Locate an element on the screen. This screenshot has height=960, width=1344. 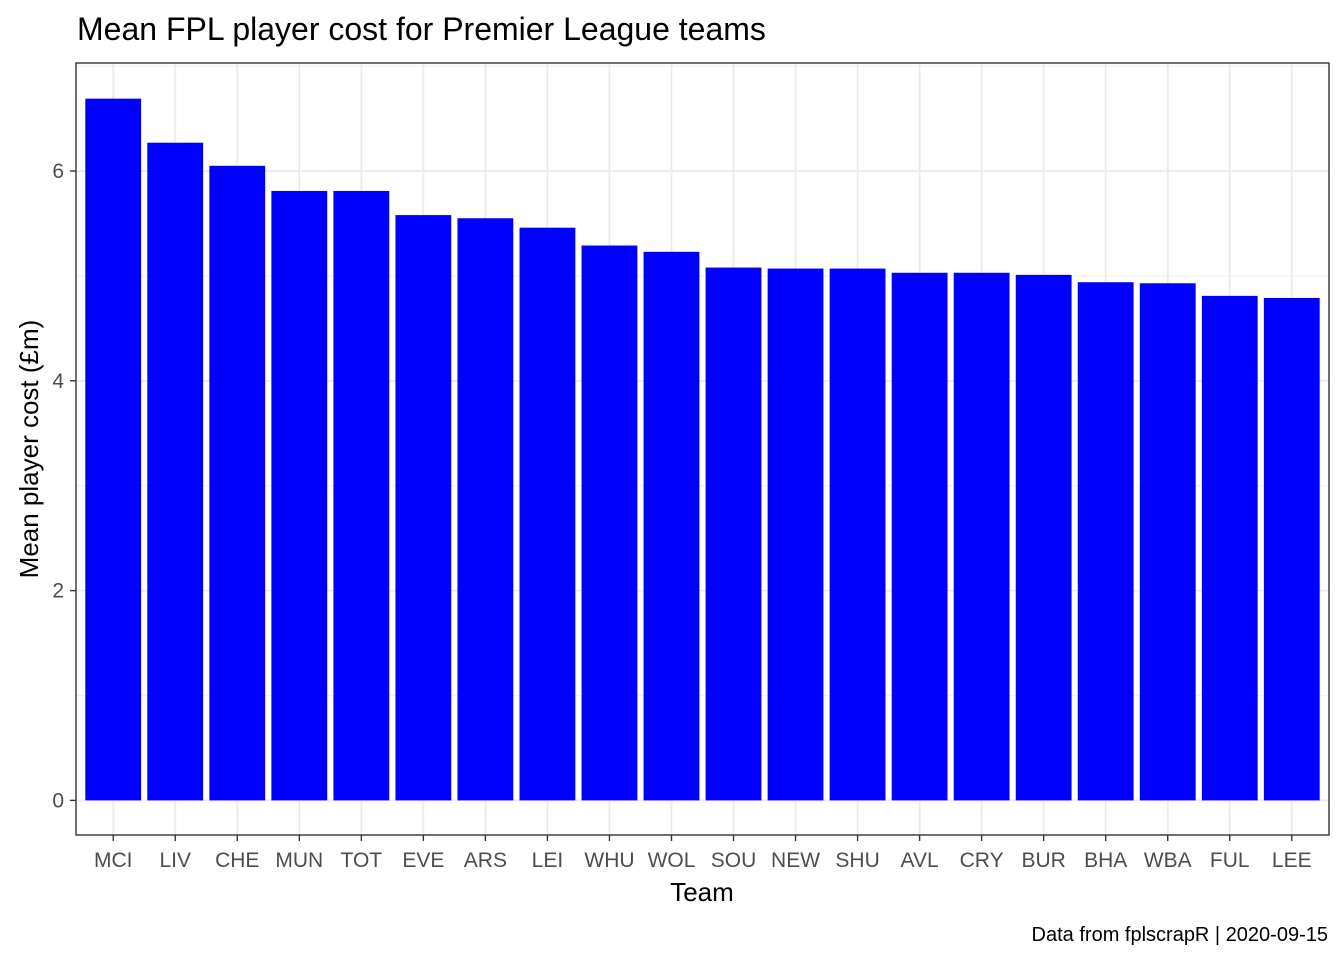
y-axis-title: Mean player cost (£m) is located at coordinates (29, 449).